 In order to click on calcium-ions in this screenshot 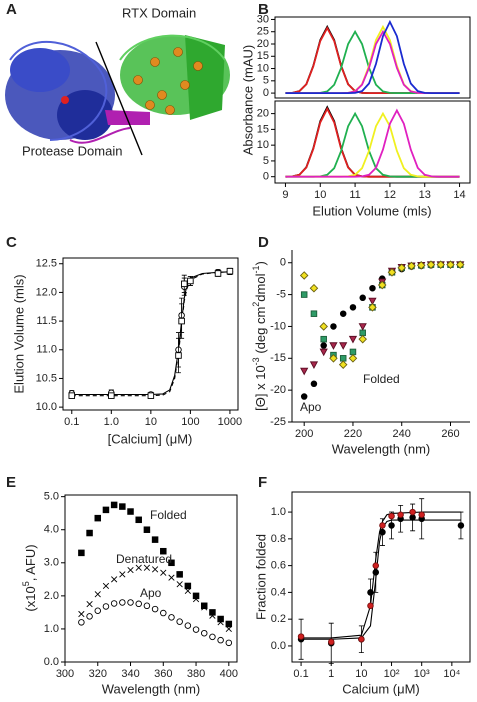, I will do `click(168, 81)`.